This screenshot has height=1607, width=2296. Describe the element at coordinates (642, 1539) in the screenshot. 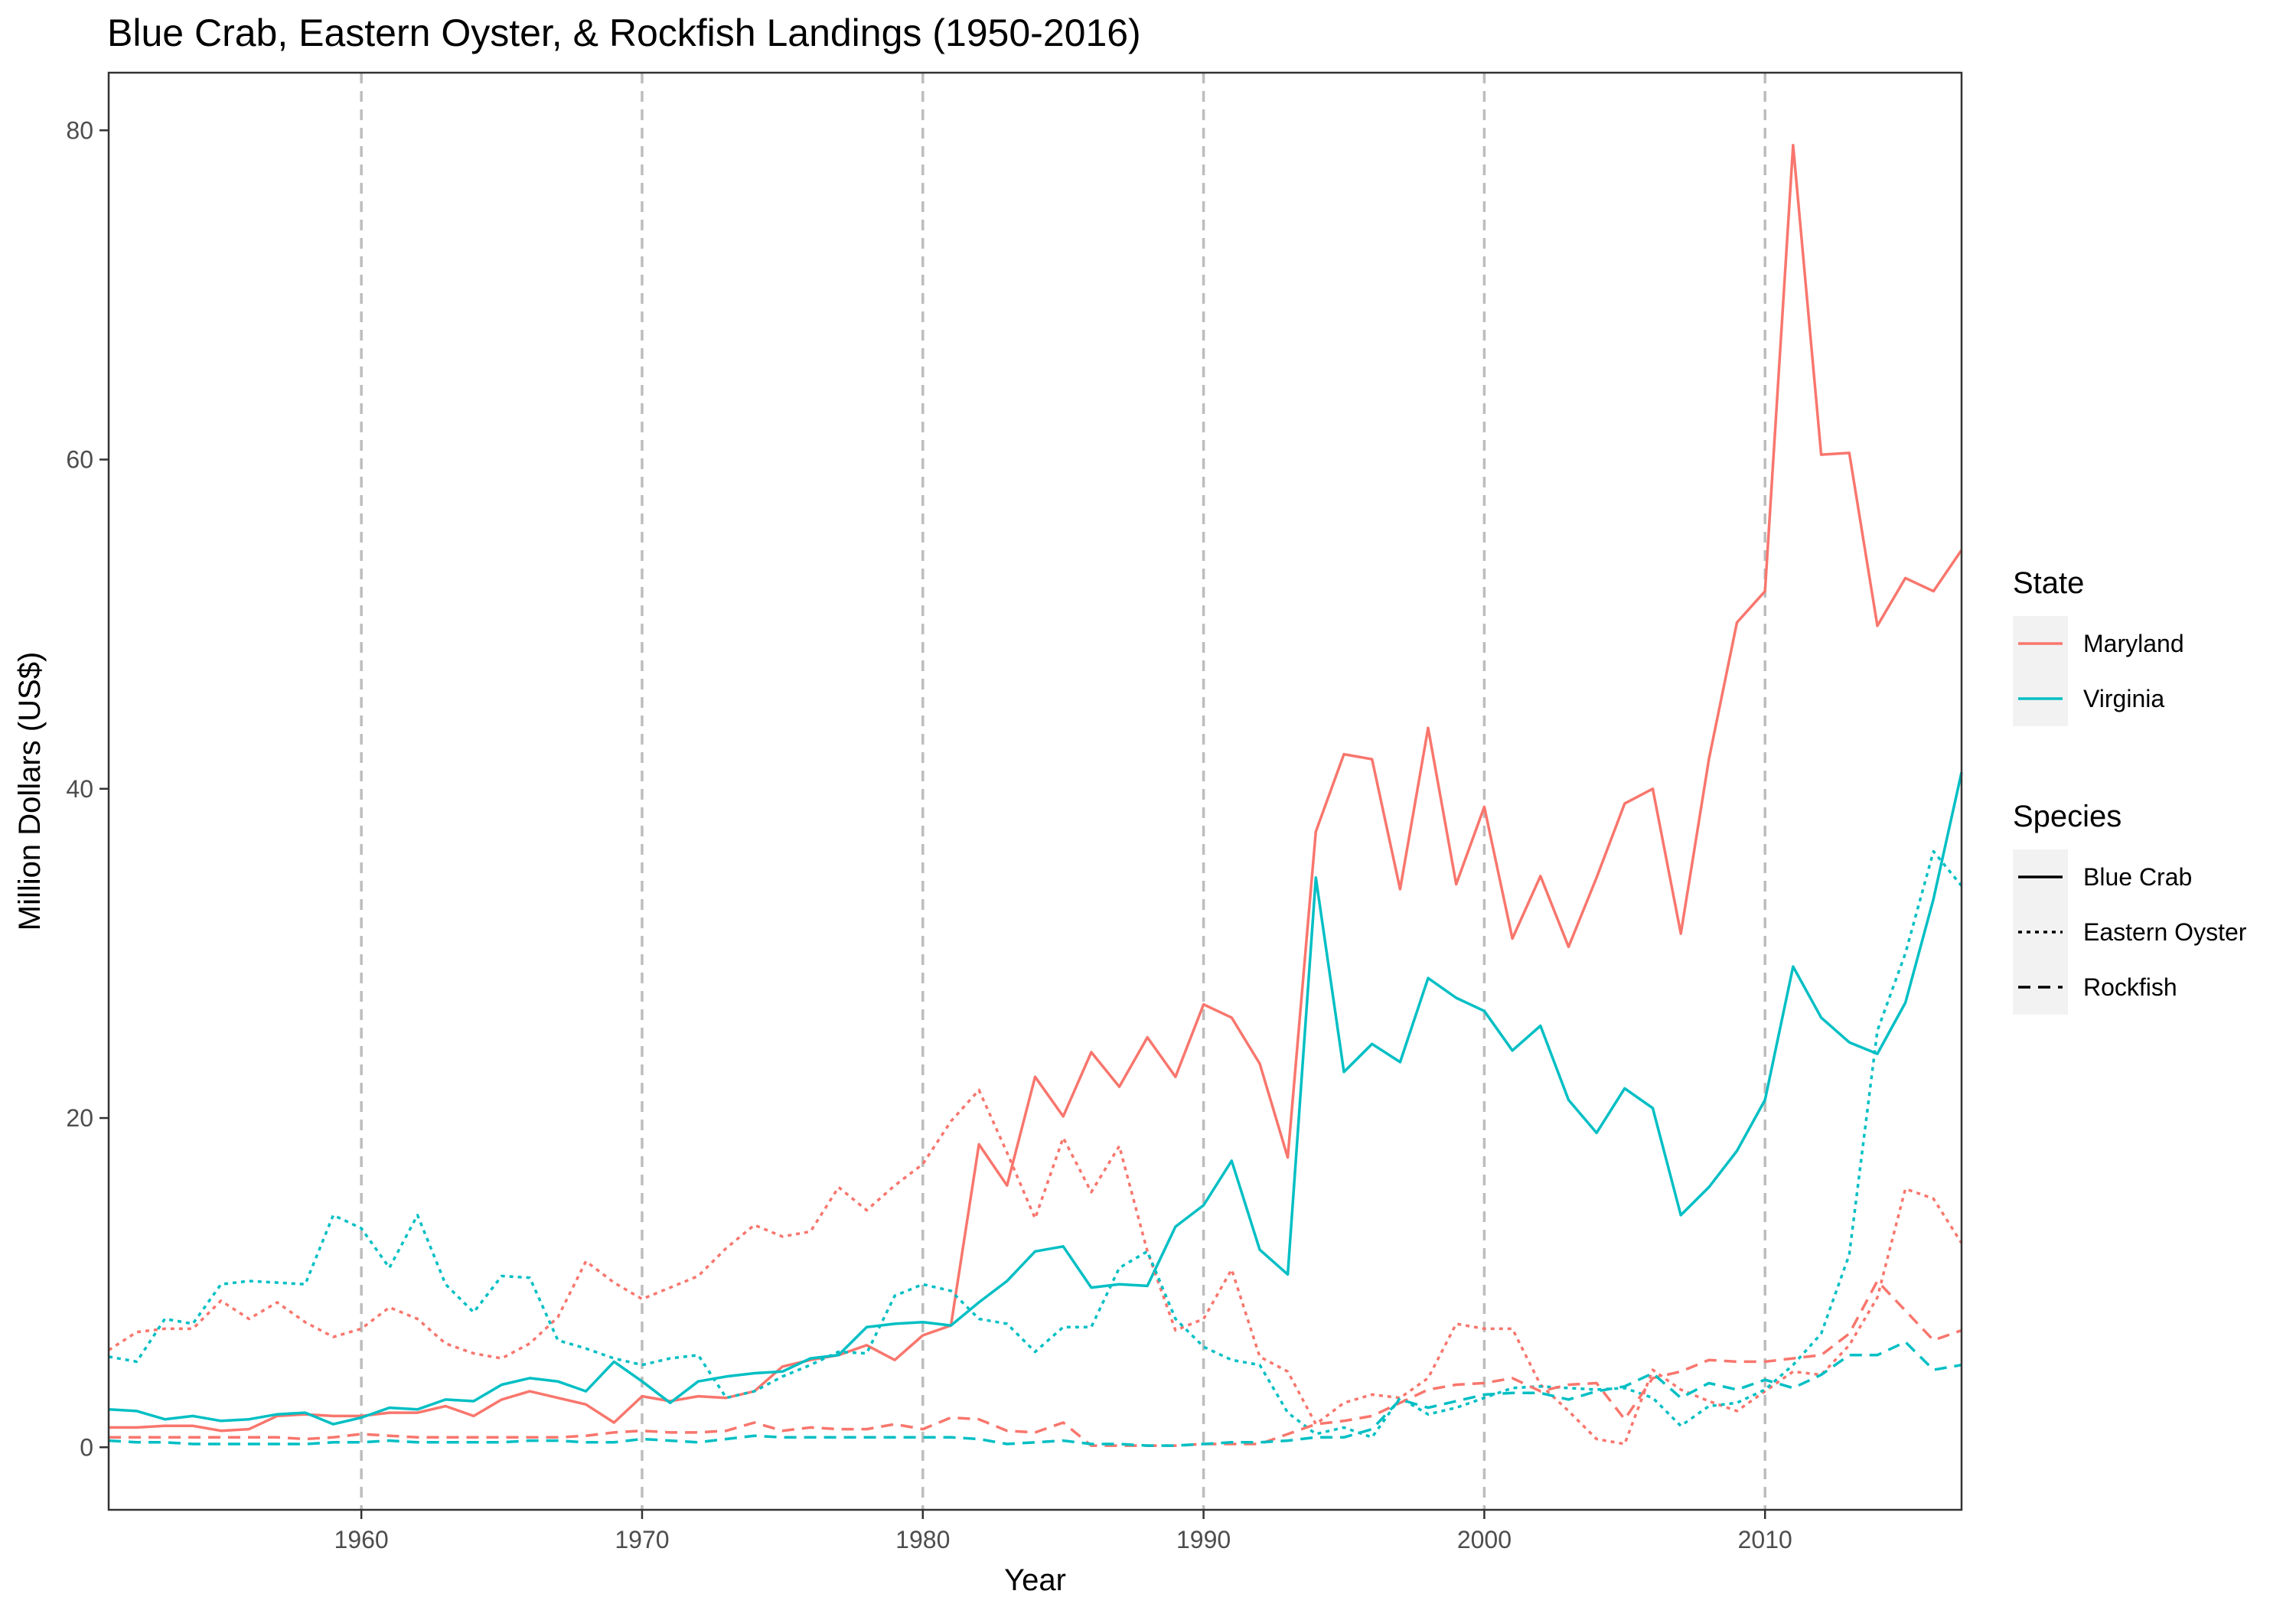

I see `x-tick-label-1970: 1970` at that location.